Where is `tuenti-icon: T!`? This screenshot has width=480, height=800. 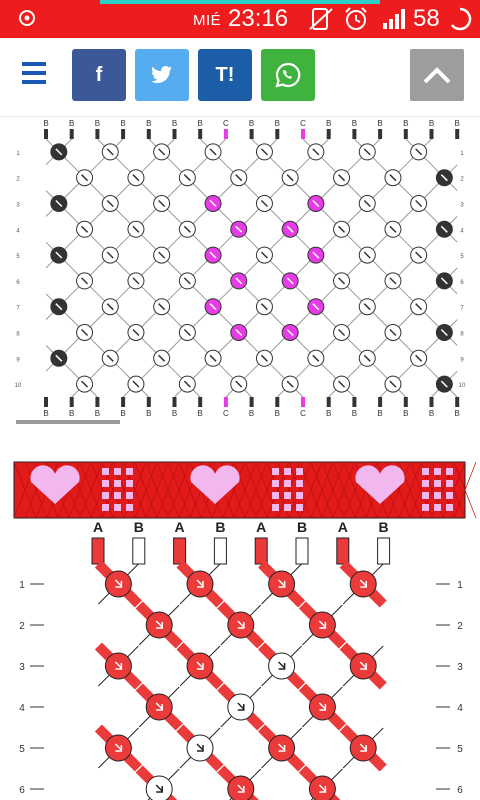 tuenti-icon: T! is located at coordinates (225, 74).